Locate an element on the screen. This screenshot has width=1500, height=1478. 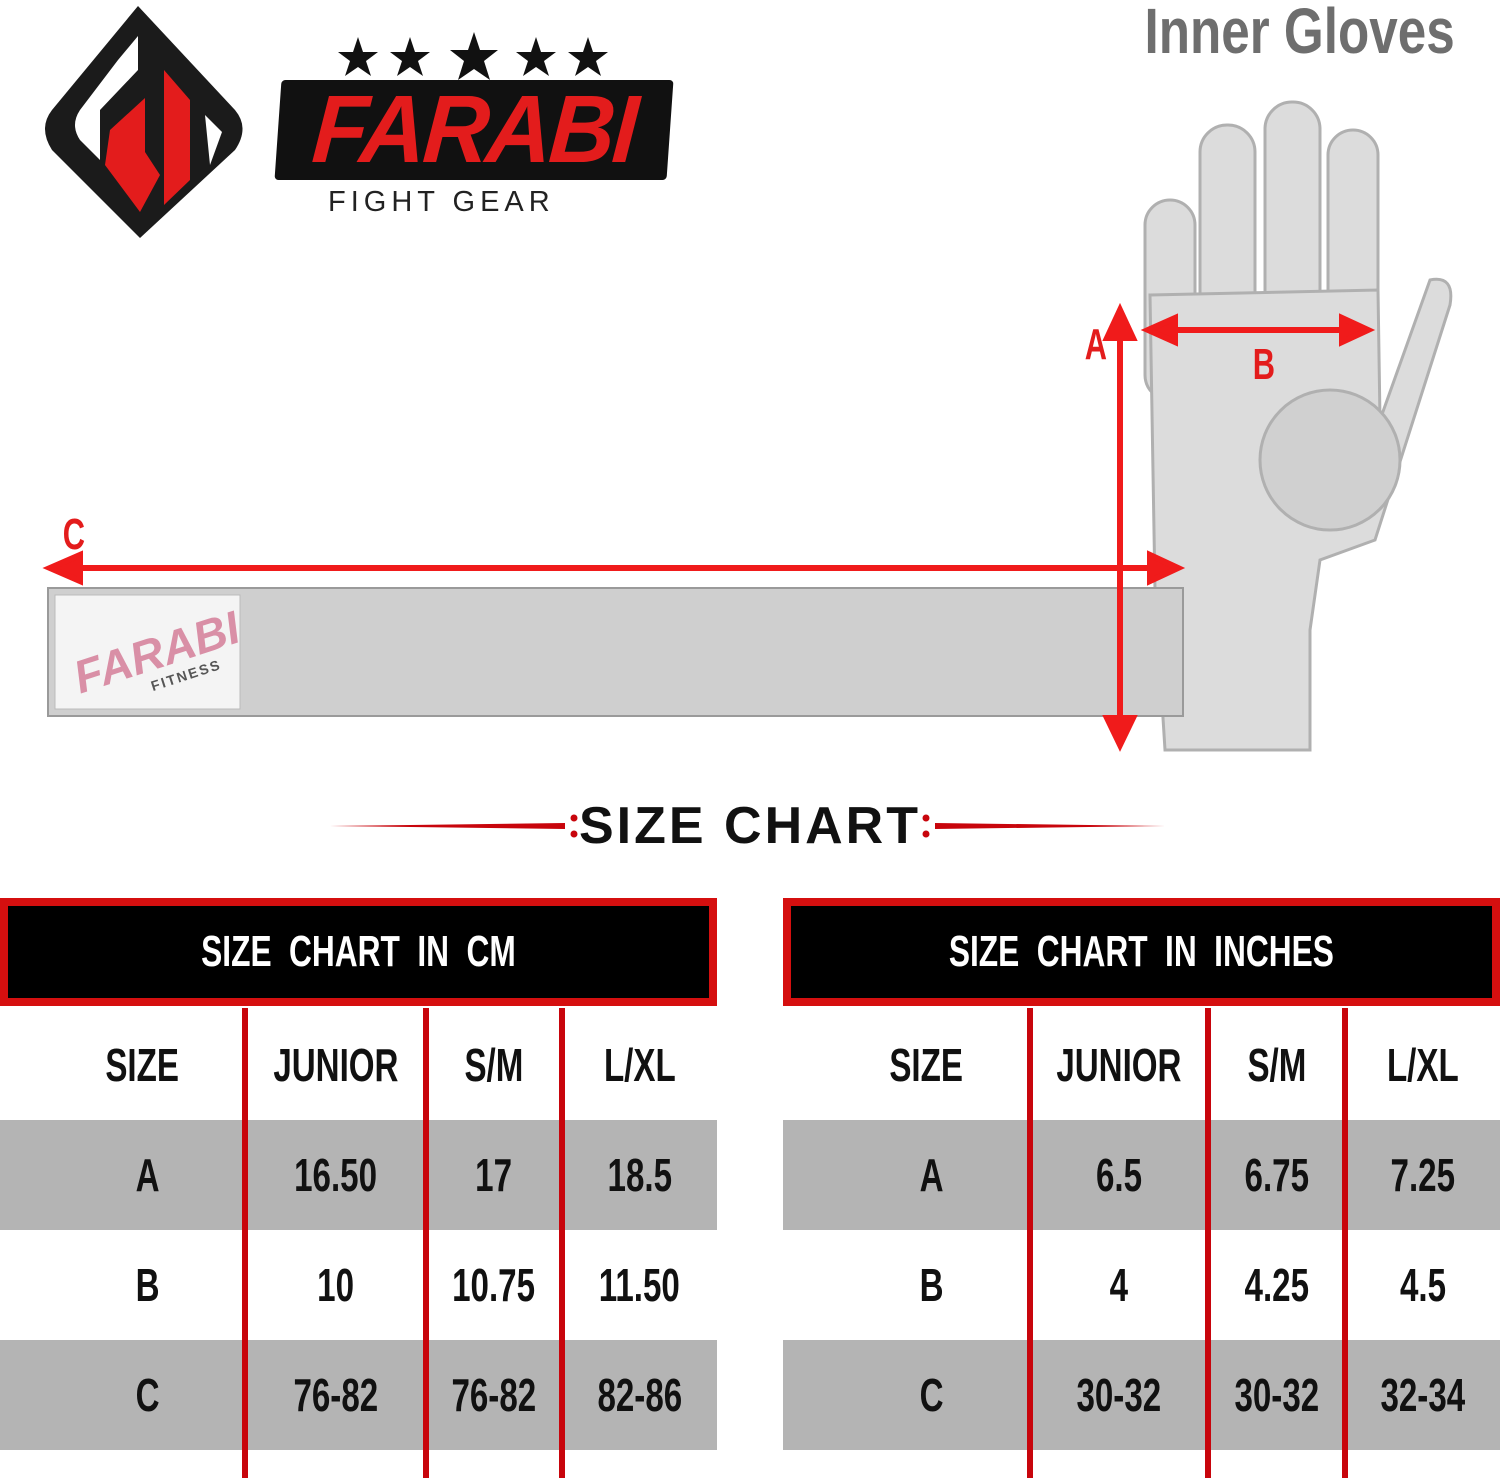
rating-stars-icon is located at coordinates (473, 56).